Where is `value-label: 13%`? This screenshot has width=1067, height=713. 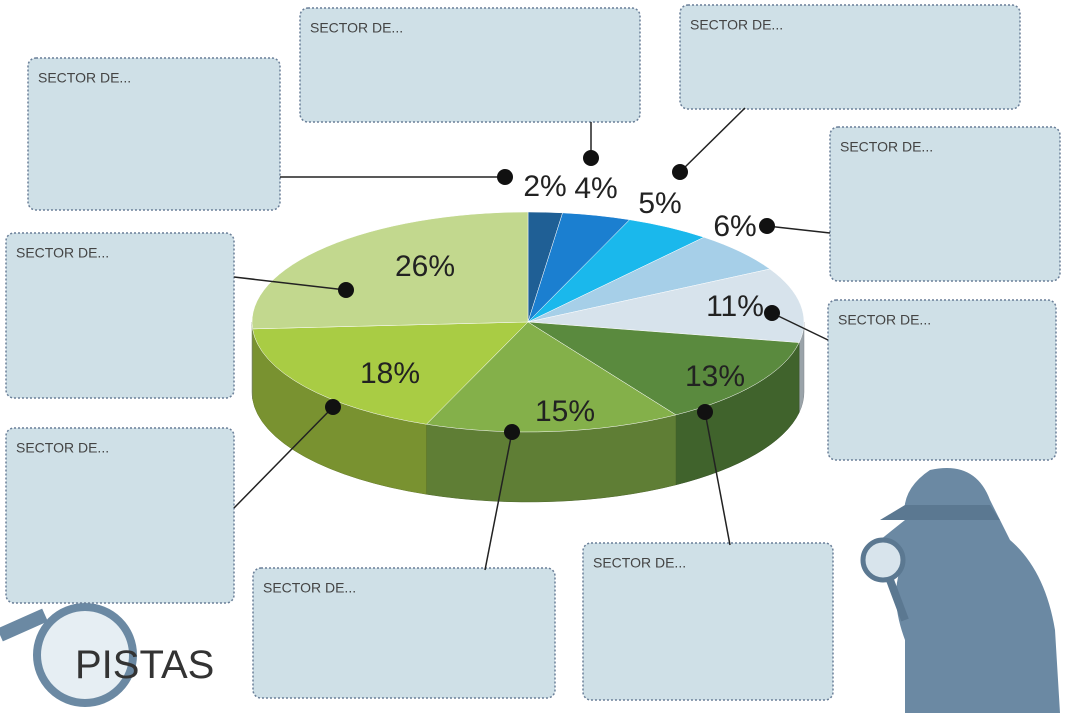 value-label: 13% is located at coordinates (715, 376).